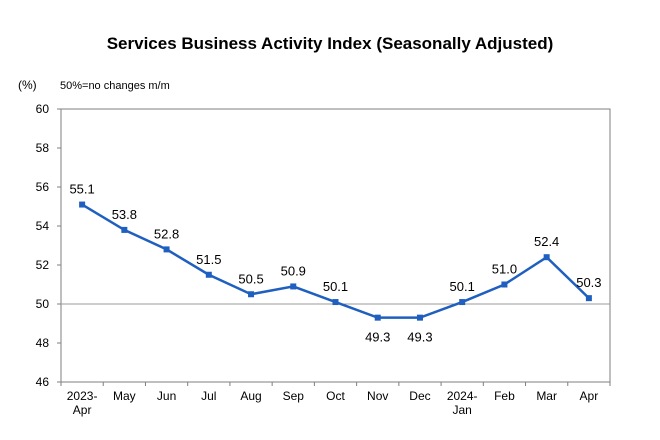  I want to click on x-tick-label: Sep, so click(294, 396).